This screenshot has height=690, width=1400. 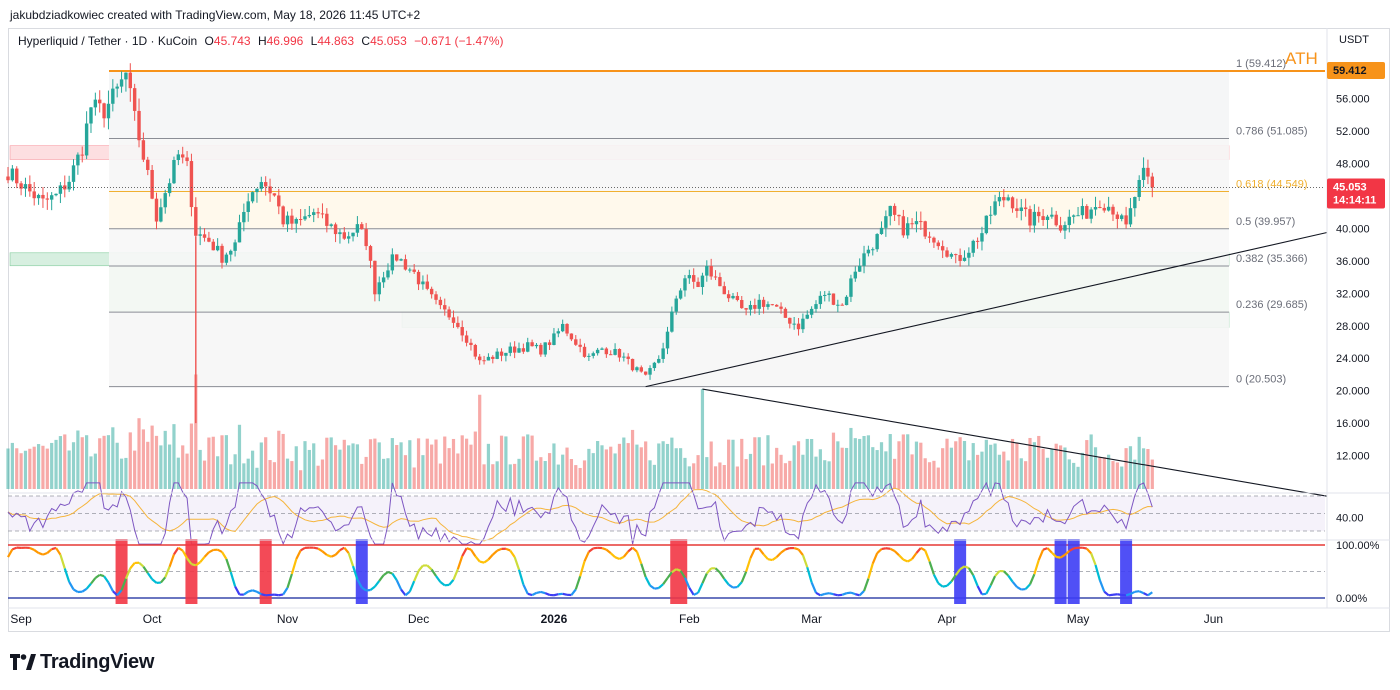 I want to click on tradingview-logo: TradingView, so click(x=82, y=662).